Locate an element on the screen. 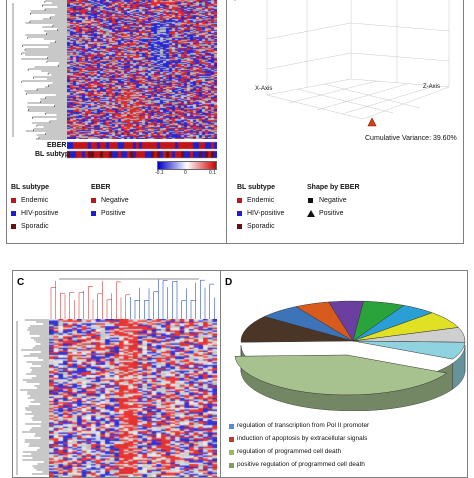 This screenshot has height=478, width=474. legend-swatch-positive is located at coordinates (93, 213).